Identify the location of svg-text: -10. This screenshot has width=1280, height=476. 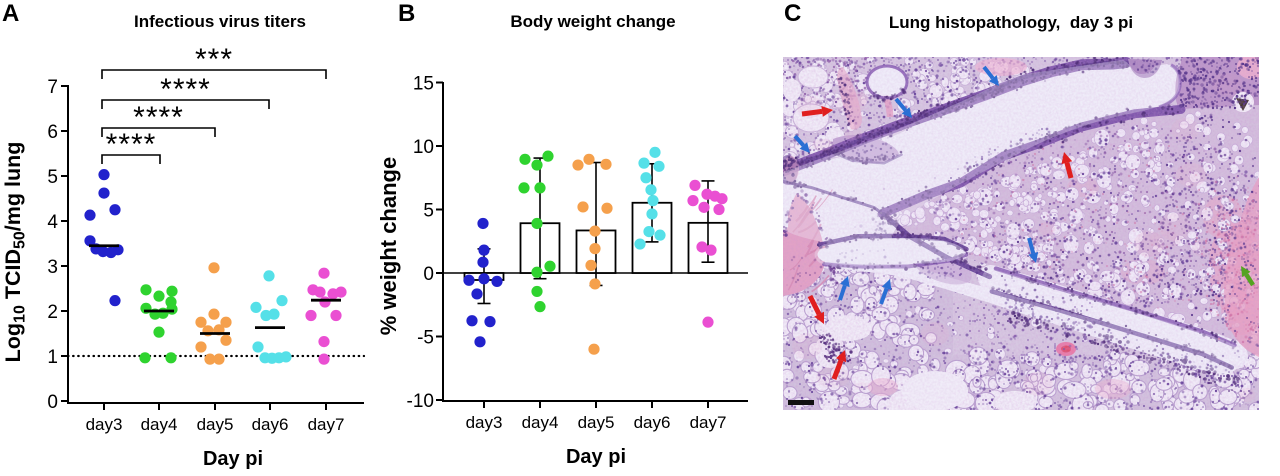
(420, 401).